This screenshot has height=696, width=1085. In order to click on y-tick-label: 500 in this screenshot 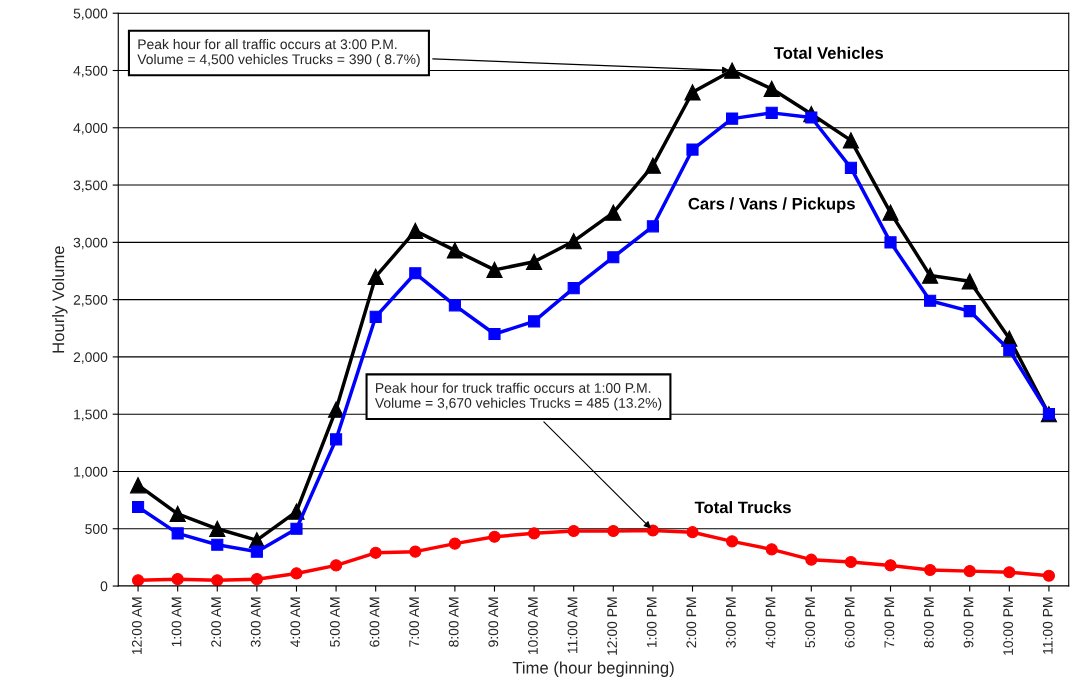, I will do `click(96, 529)`.